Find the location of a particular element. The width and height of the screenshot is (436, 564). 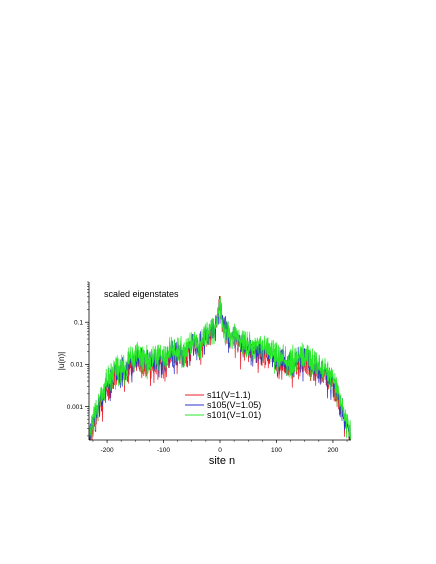

legend: s11(V=1.1)s105(V=1.05)s101(V=1.01) is located at coordinates (223, 405).